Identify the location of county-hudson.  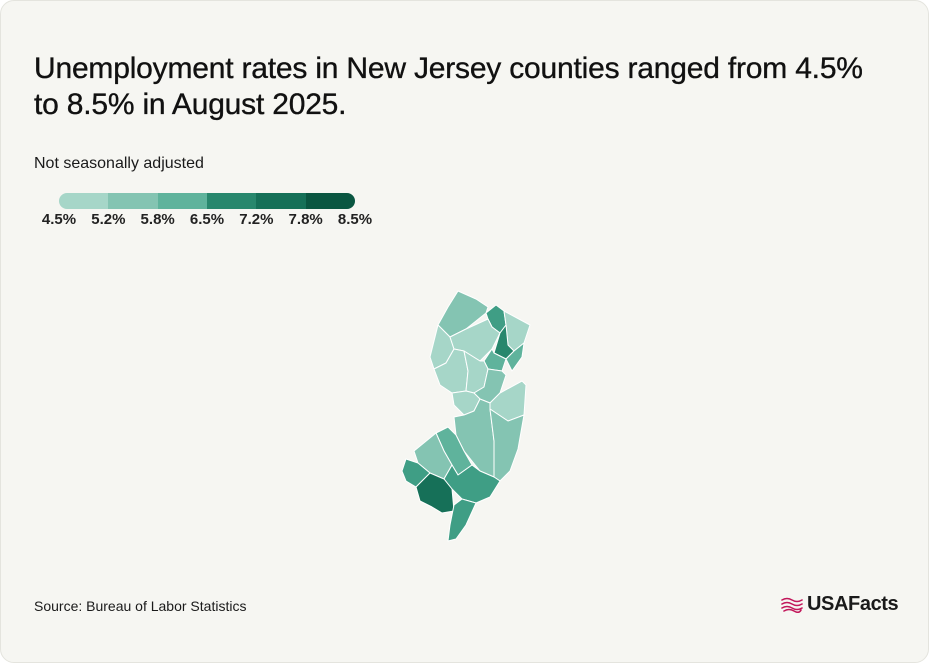
(515, 357).